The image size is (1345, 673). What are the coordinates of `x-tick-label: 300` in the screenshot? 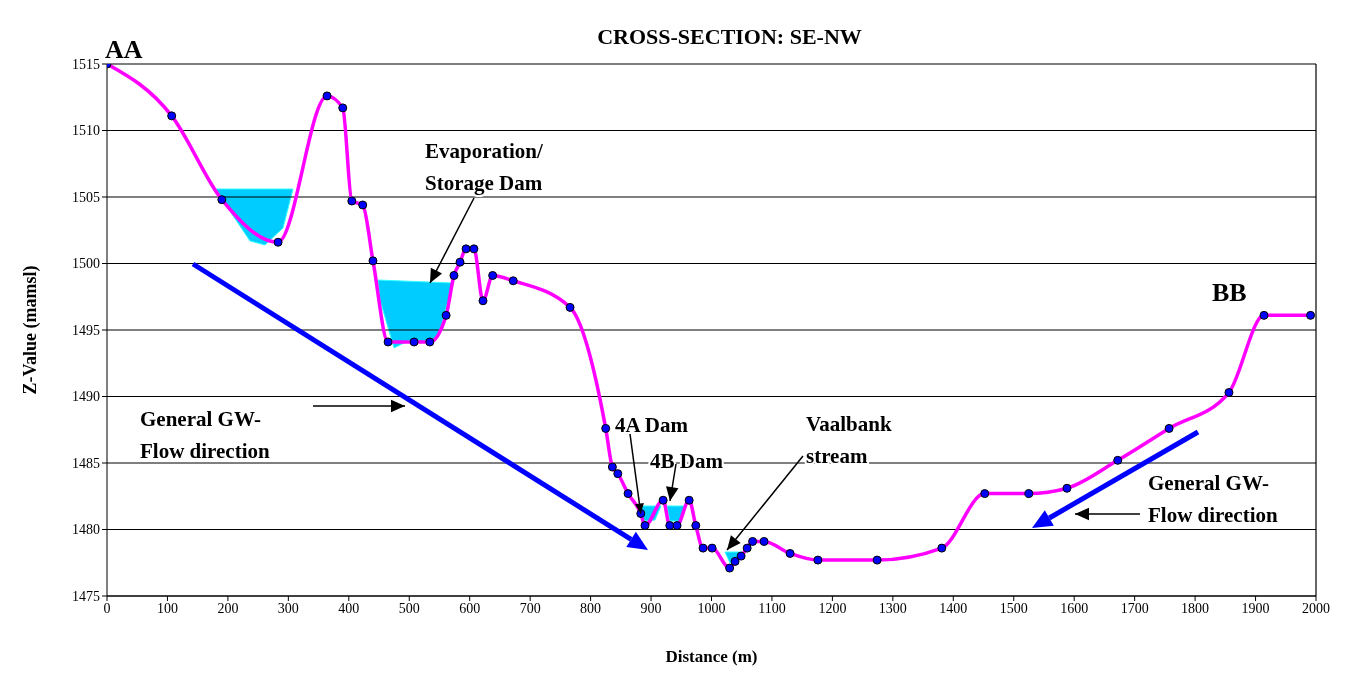 It's located at (288, 608).